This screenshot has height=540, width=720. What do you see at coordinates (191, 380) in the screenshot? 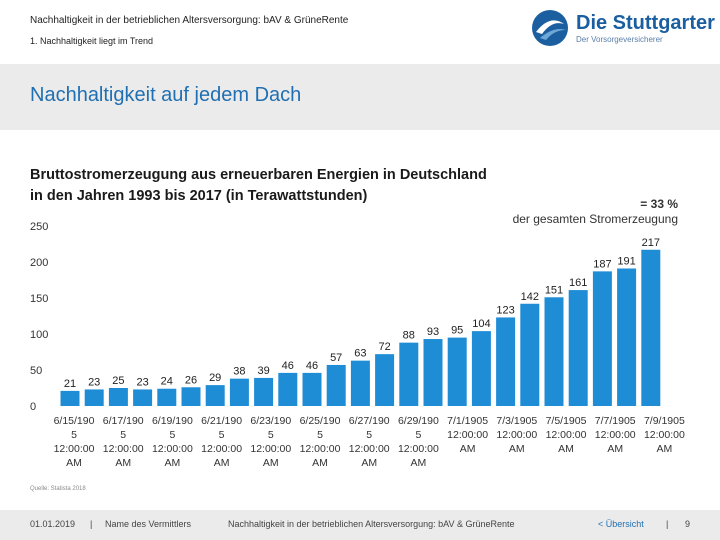
I see `bar-value-label: 26` at bounding box center [191, 380].